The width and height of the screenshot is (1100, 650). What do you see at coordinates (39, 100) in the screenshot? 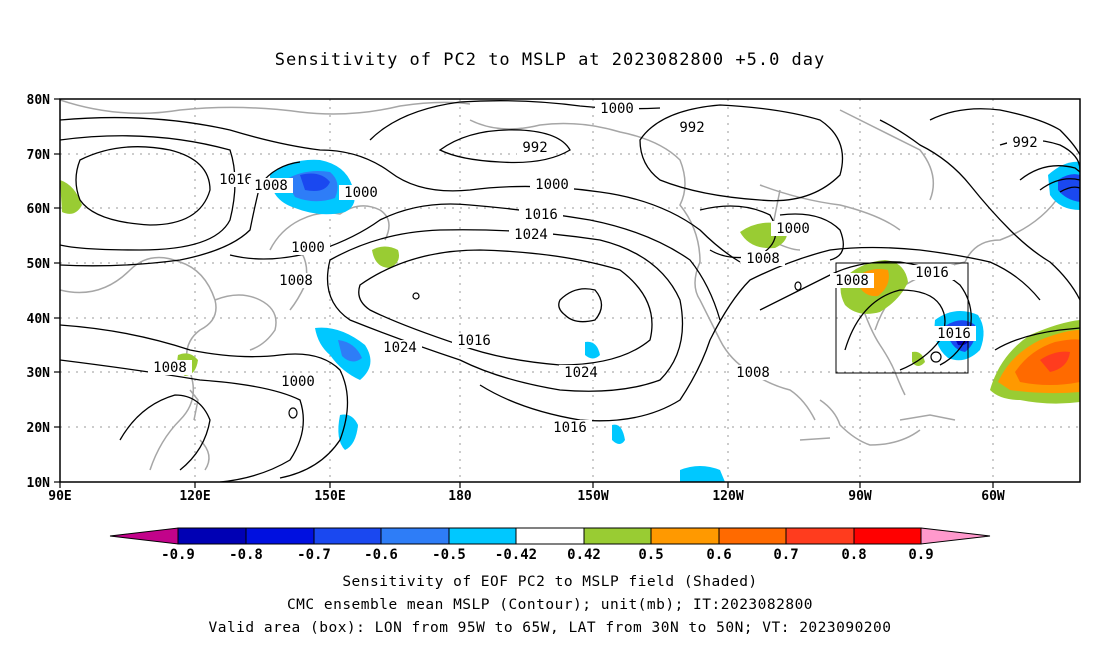
I see `lat-label: 80N` at bounding box center [39, 100].